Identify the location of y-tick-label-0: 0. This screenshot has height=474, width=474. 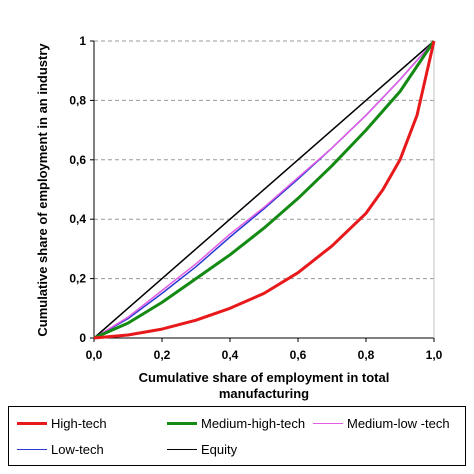
(82, 338).